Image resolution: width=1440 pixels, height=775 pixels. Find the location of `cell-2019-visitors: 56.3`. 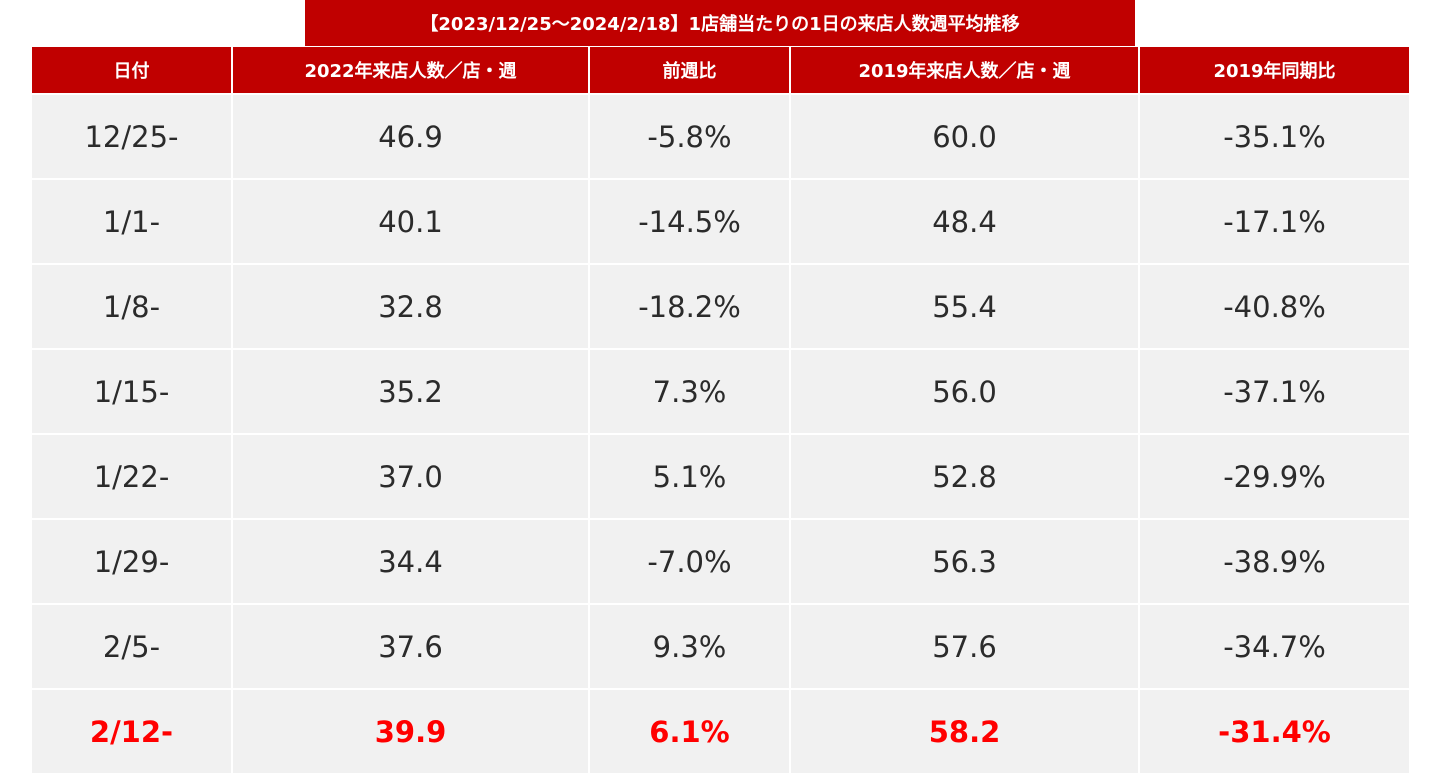

cell-2019-visitors: 56.3 is located at coordinates (964, 561).